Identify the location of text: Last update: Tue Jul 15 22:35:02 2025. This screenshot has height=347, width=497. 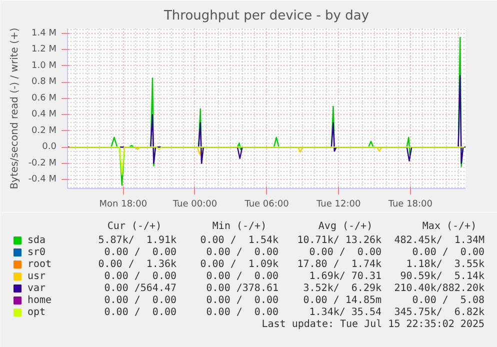
(373, 324).